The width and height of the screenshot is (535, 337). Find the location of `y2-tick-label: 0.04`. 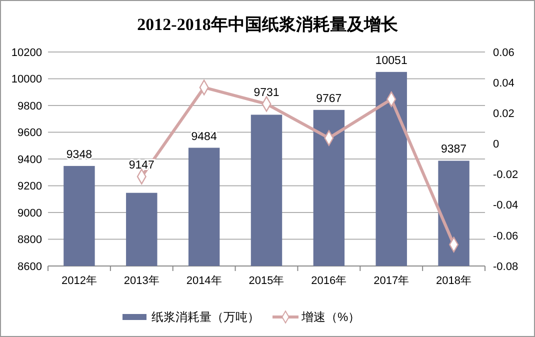

y2-tick-label: 0.04 is located at coordinates (503, 83).